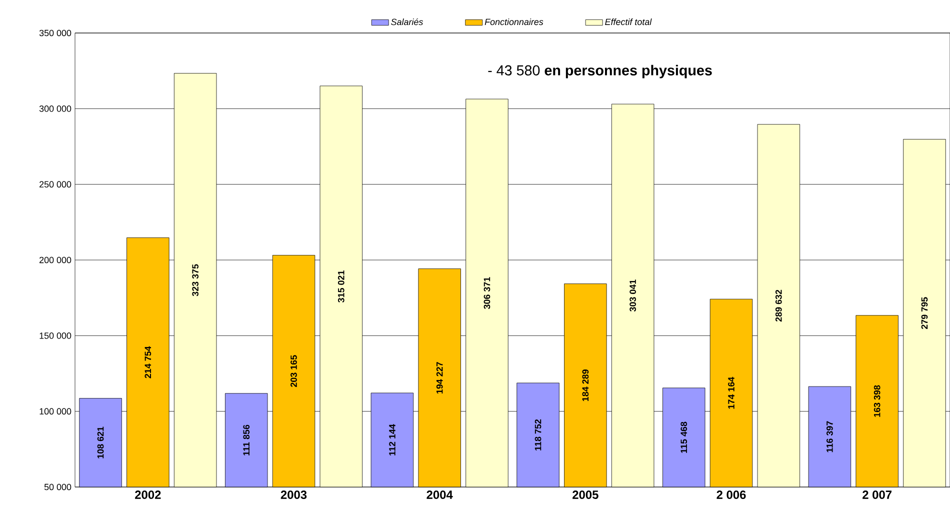 This screenshot has width=950, height=528. Describe the element at coordinates (487, 293) in the screenshot. I see `data-label: 306 371` at that location.